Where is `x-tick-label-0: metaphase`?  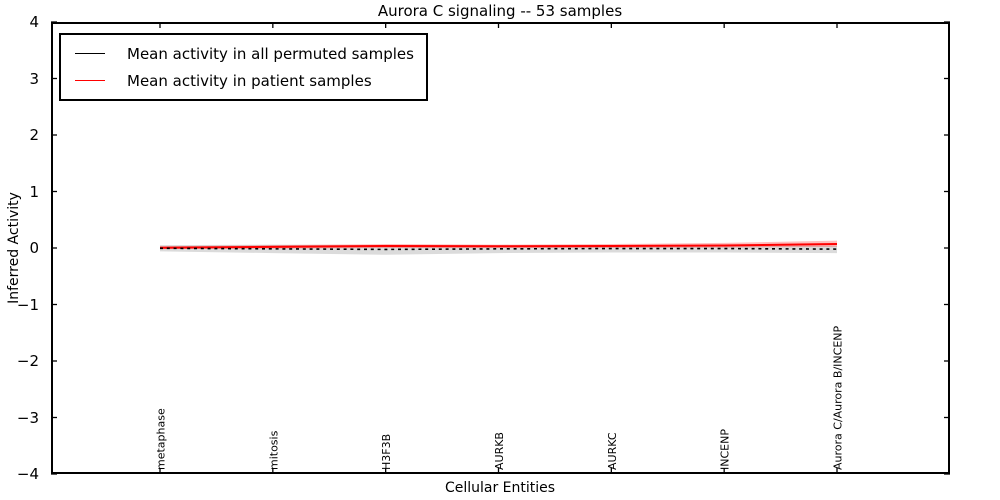 x-tick-label-0: metaphase is located at coordinates (161, 439).